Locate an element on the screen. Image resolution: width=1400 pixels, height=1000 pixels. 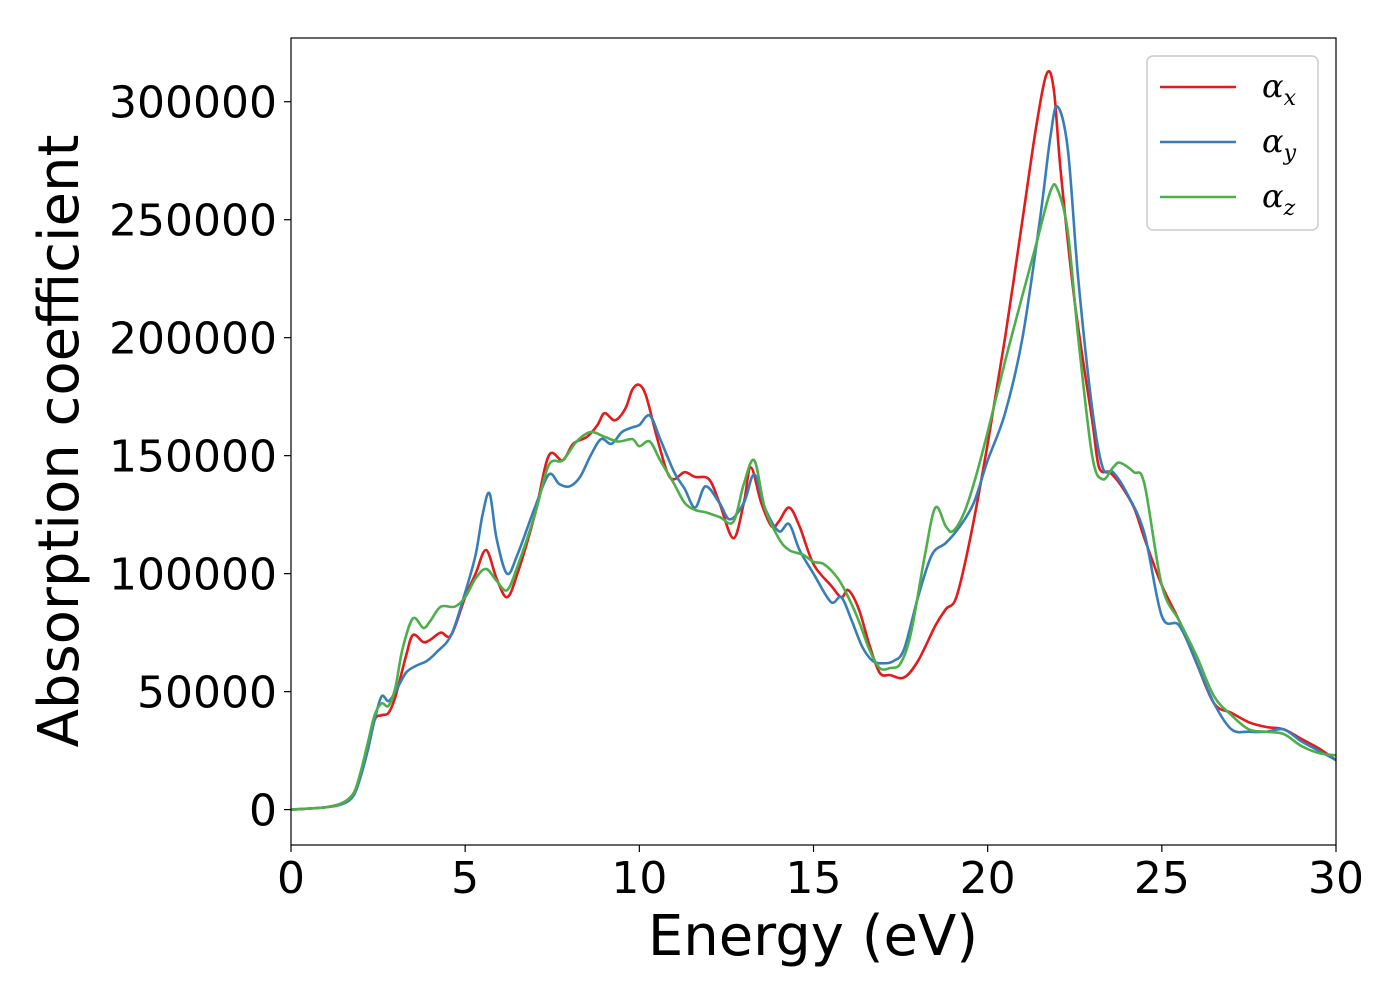
x-tick-label: 25 is located at coordinates (1162, 878).